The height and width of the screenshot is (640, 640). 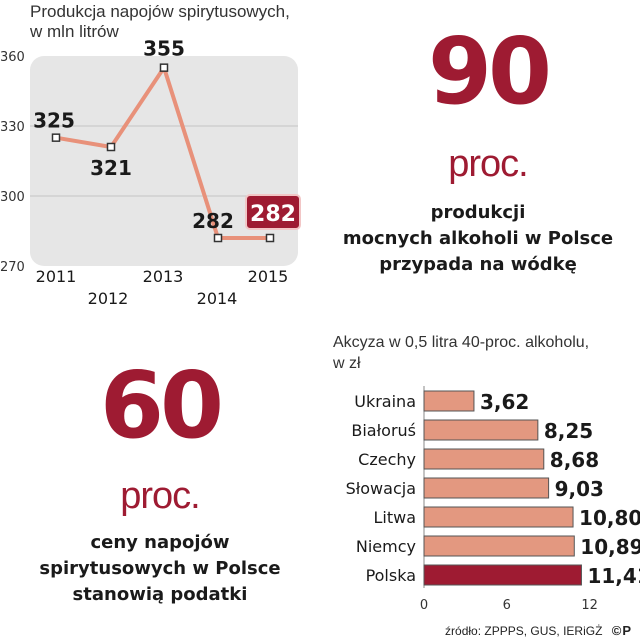 What do you see at coordinates (160, 11) in the screenshot?
I see `line-chart-title-line1: Produkcja napojów spirytusowych,` at bounding box center [160, 11].